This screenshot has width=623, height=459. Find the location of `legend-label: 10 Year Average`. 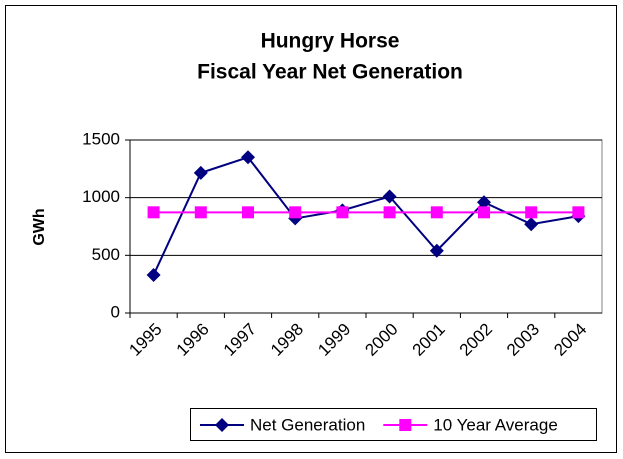

legend-label: 10 Year Average is located at coordinates (495, 424).